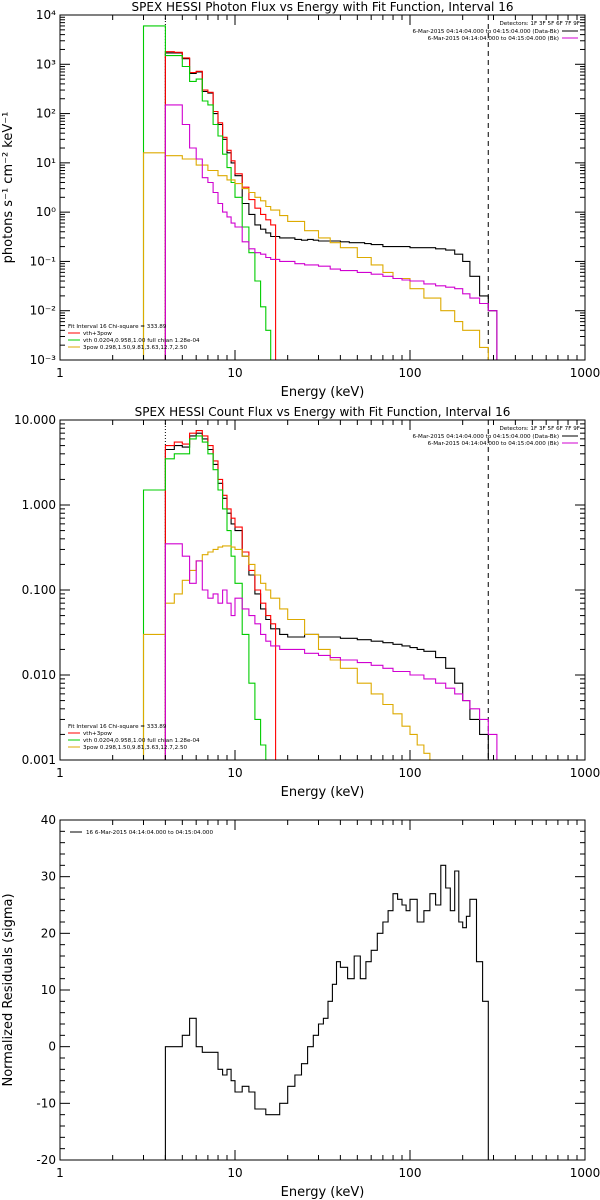 The width and height of the screenshot is (600, 1200). What do you see at coordinates (35, 420) in the screenshot?
I see `y-tick-label: 10.000` at bounding box center [35, 420].